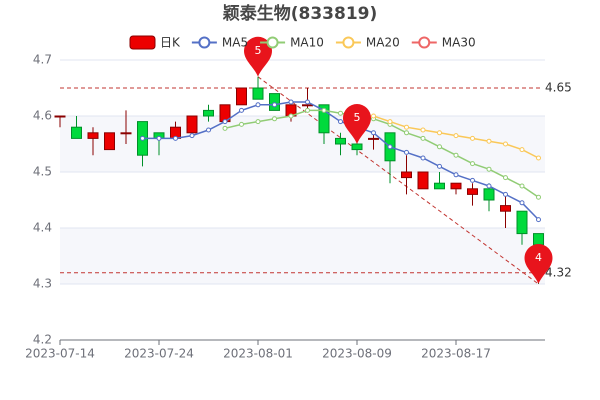 The image size is (600, 400). I want to click on y-tick-label: 4.3, so click(42, 284).